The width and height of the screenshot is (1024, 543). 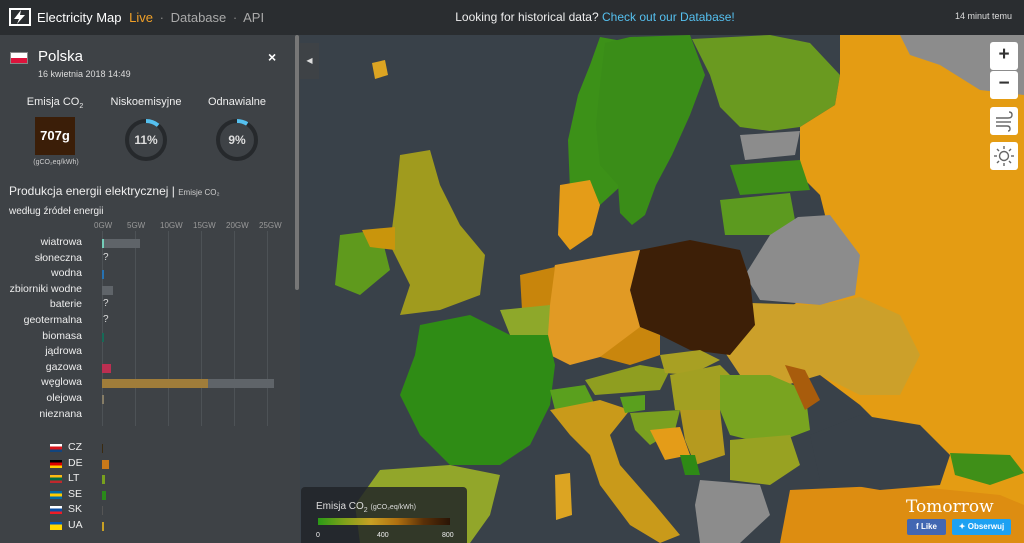 I want to click on region-estonia, so click(x=770, y=145).